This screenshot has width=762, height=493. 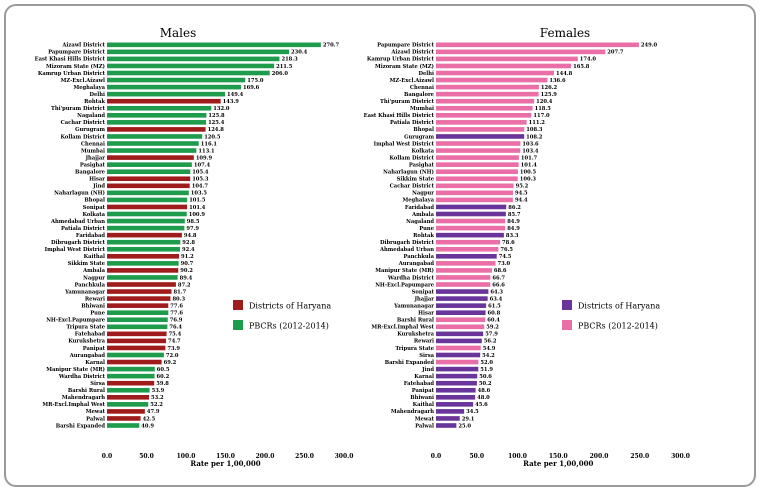 What do you see at coordinates (83, 229) in the screenshot?
I see `male-category-label: Patiala District` at bounding box center [83, 229].